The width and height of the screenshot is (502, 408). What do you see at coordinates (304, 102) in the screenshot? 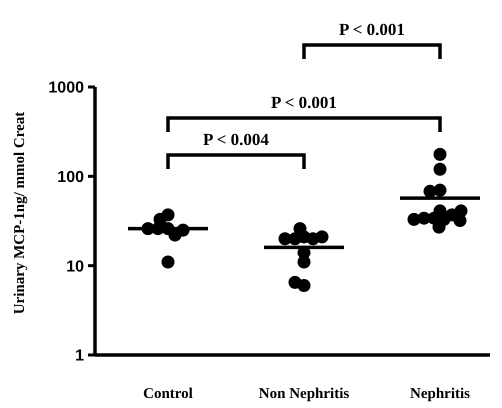
I see `annotation: P < 0.001` at bounding box center [304, 102].